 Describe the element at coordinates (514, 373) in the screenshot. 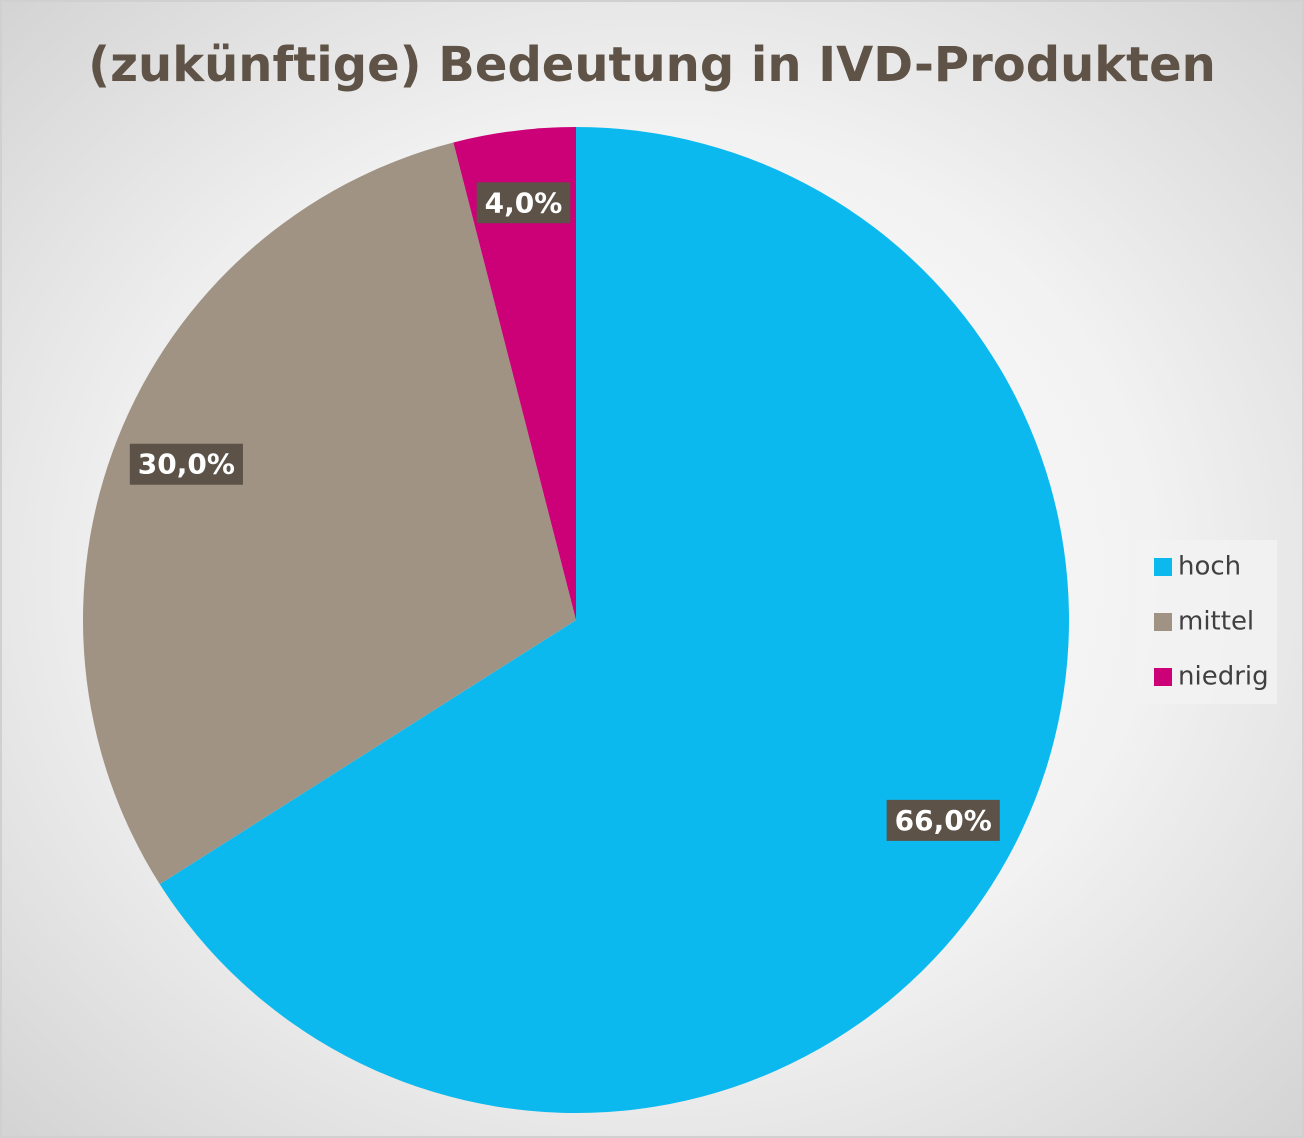

I see `pie-slice` at that location.